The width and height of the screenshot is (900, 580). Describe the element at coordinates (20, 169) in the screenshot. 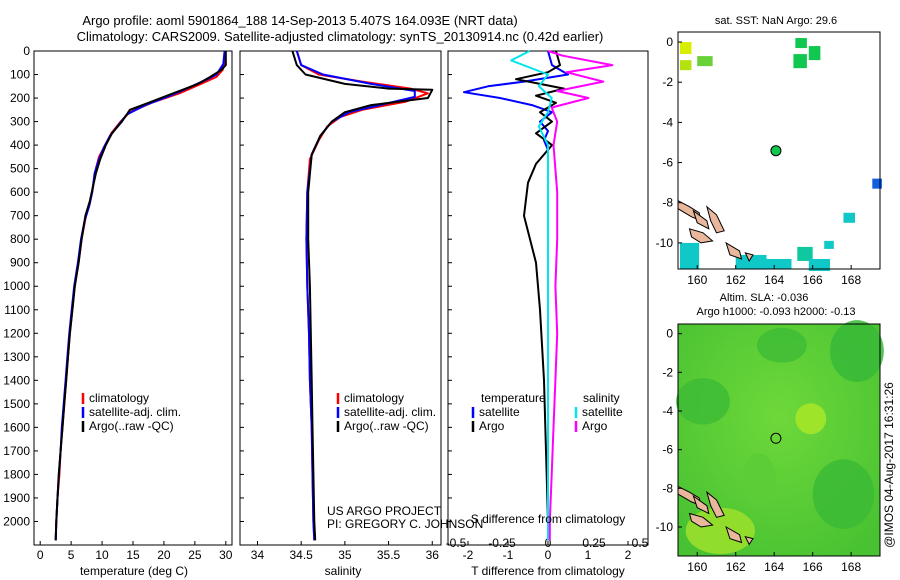

I see `temperature-ytick-label: 500` at that location.